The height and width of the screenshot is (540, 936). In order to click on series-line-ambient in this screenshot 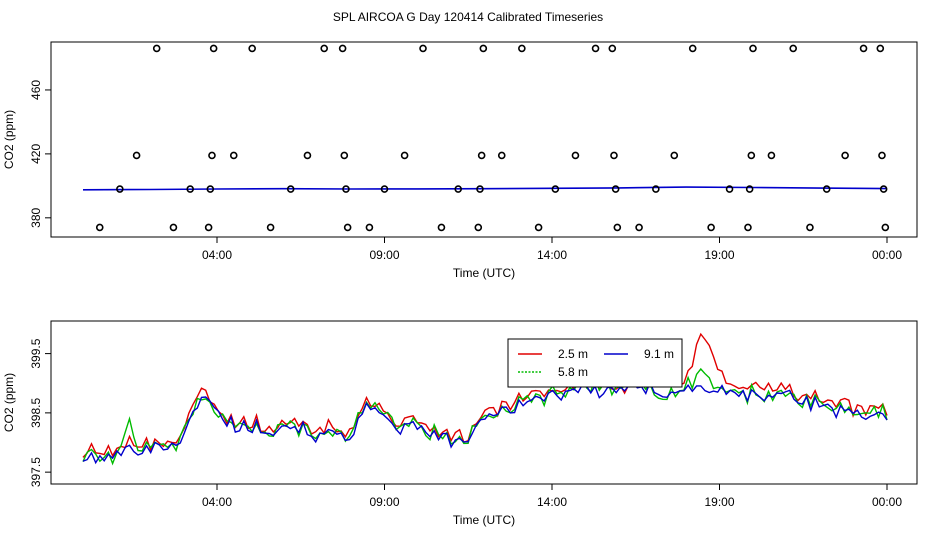, I will do `click(485, 188)`.